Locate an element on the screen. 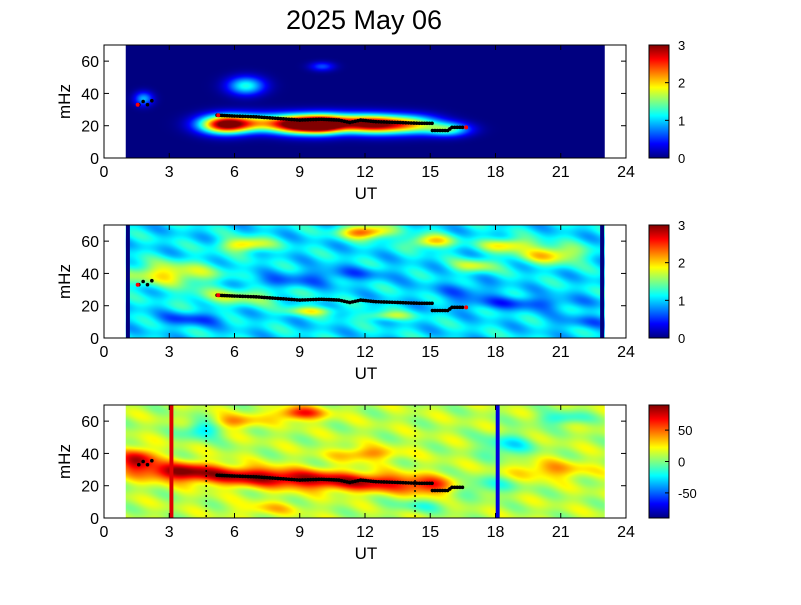  x-tick-label: 0 is located at coordinates (104, 172).